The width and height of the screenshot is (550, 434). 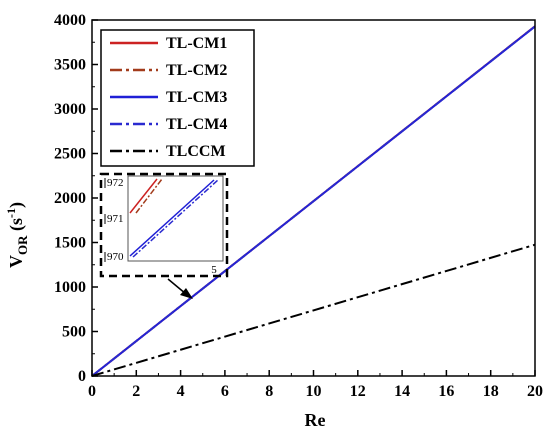 I want to click on x-axis-title: Re, so click(x=315, y=420).